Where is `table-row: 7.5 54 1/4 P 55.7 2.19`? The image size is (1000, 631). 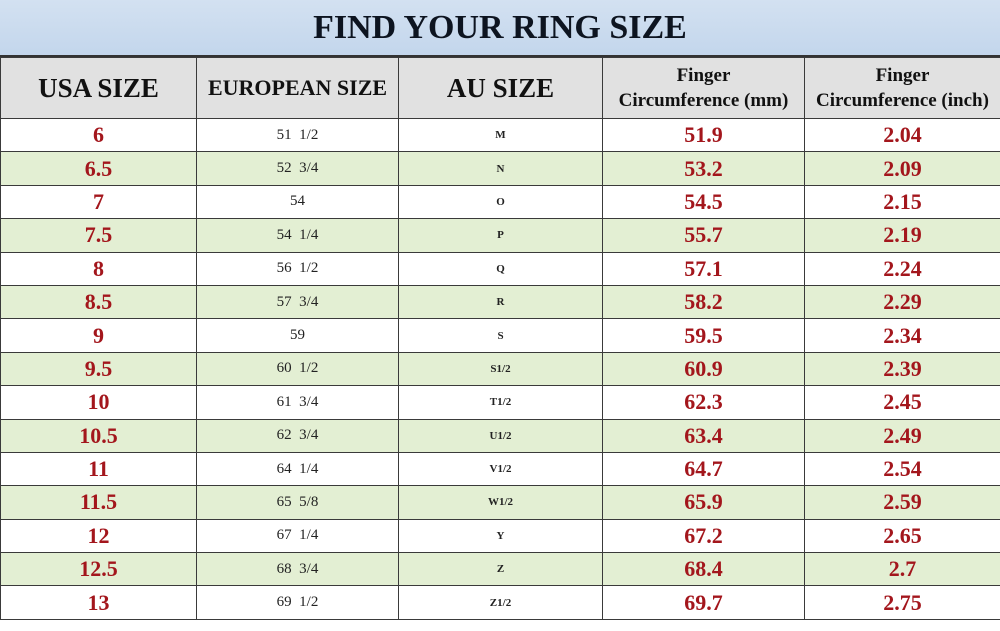 table-row: 7.5 54 1/4 P 55.7 2.19 is located at coordinates (500, 235).